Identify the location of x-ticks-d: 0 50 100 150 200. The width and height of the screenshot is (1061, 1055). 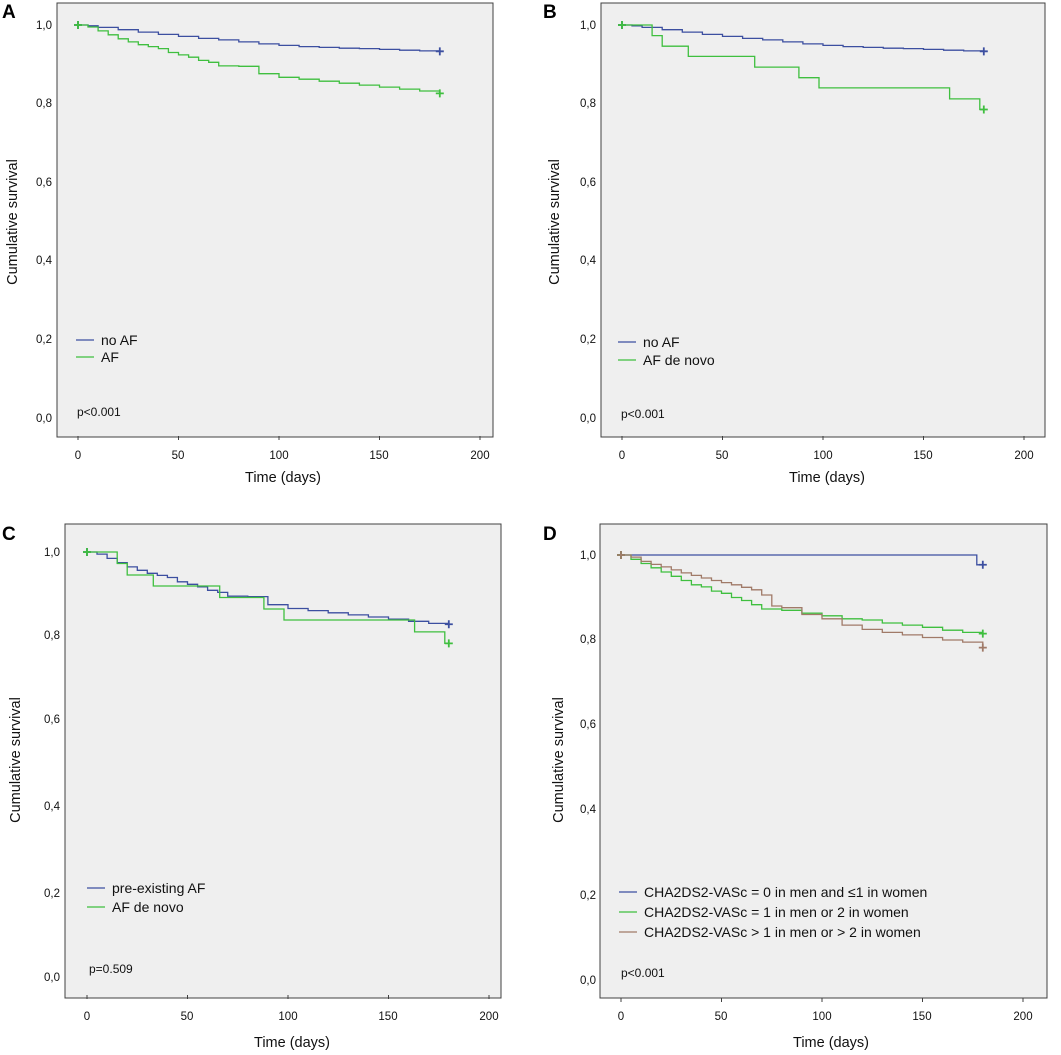
(825, 1017).